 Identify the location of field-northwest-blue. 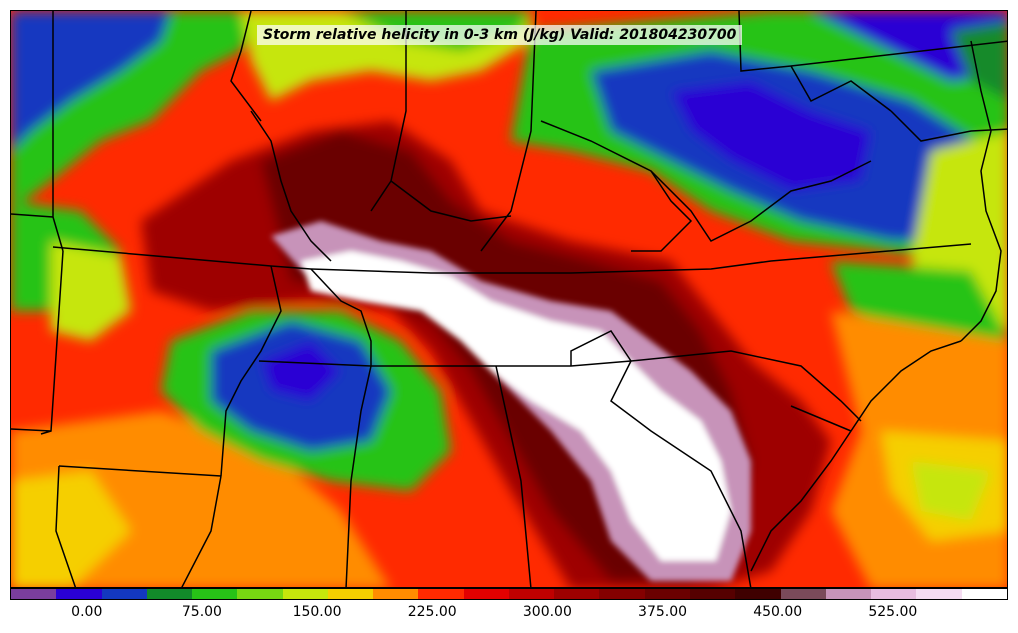
(91, 81).